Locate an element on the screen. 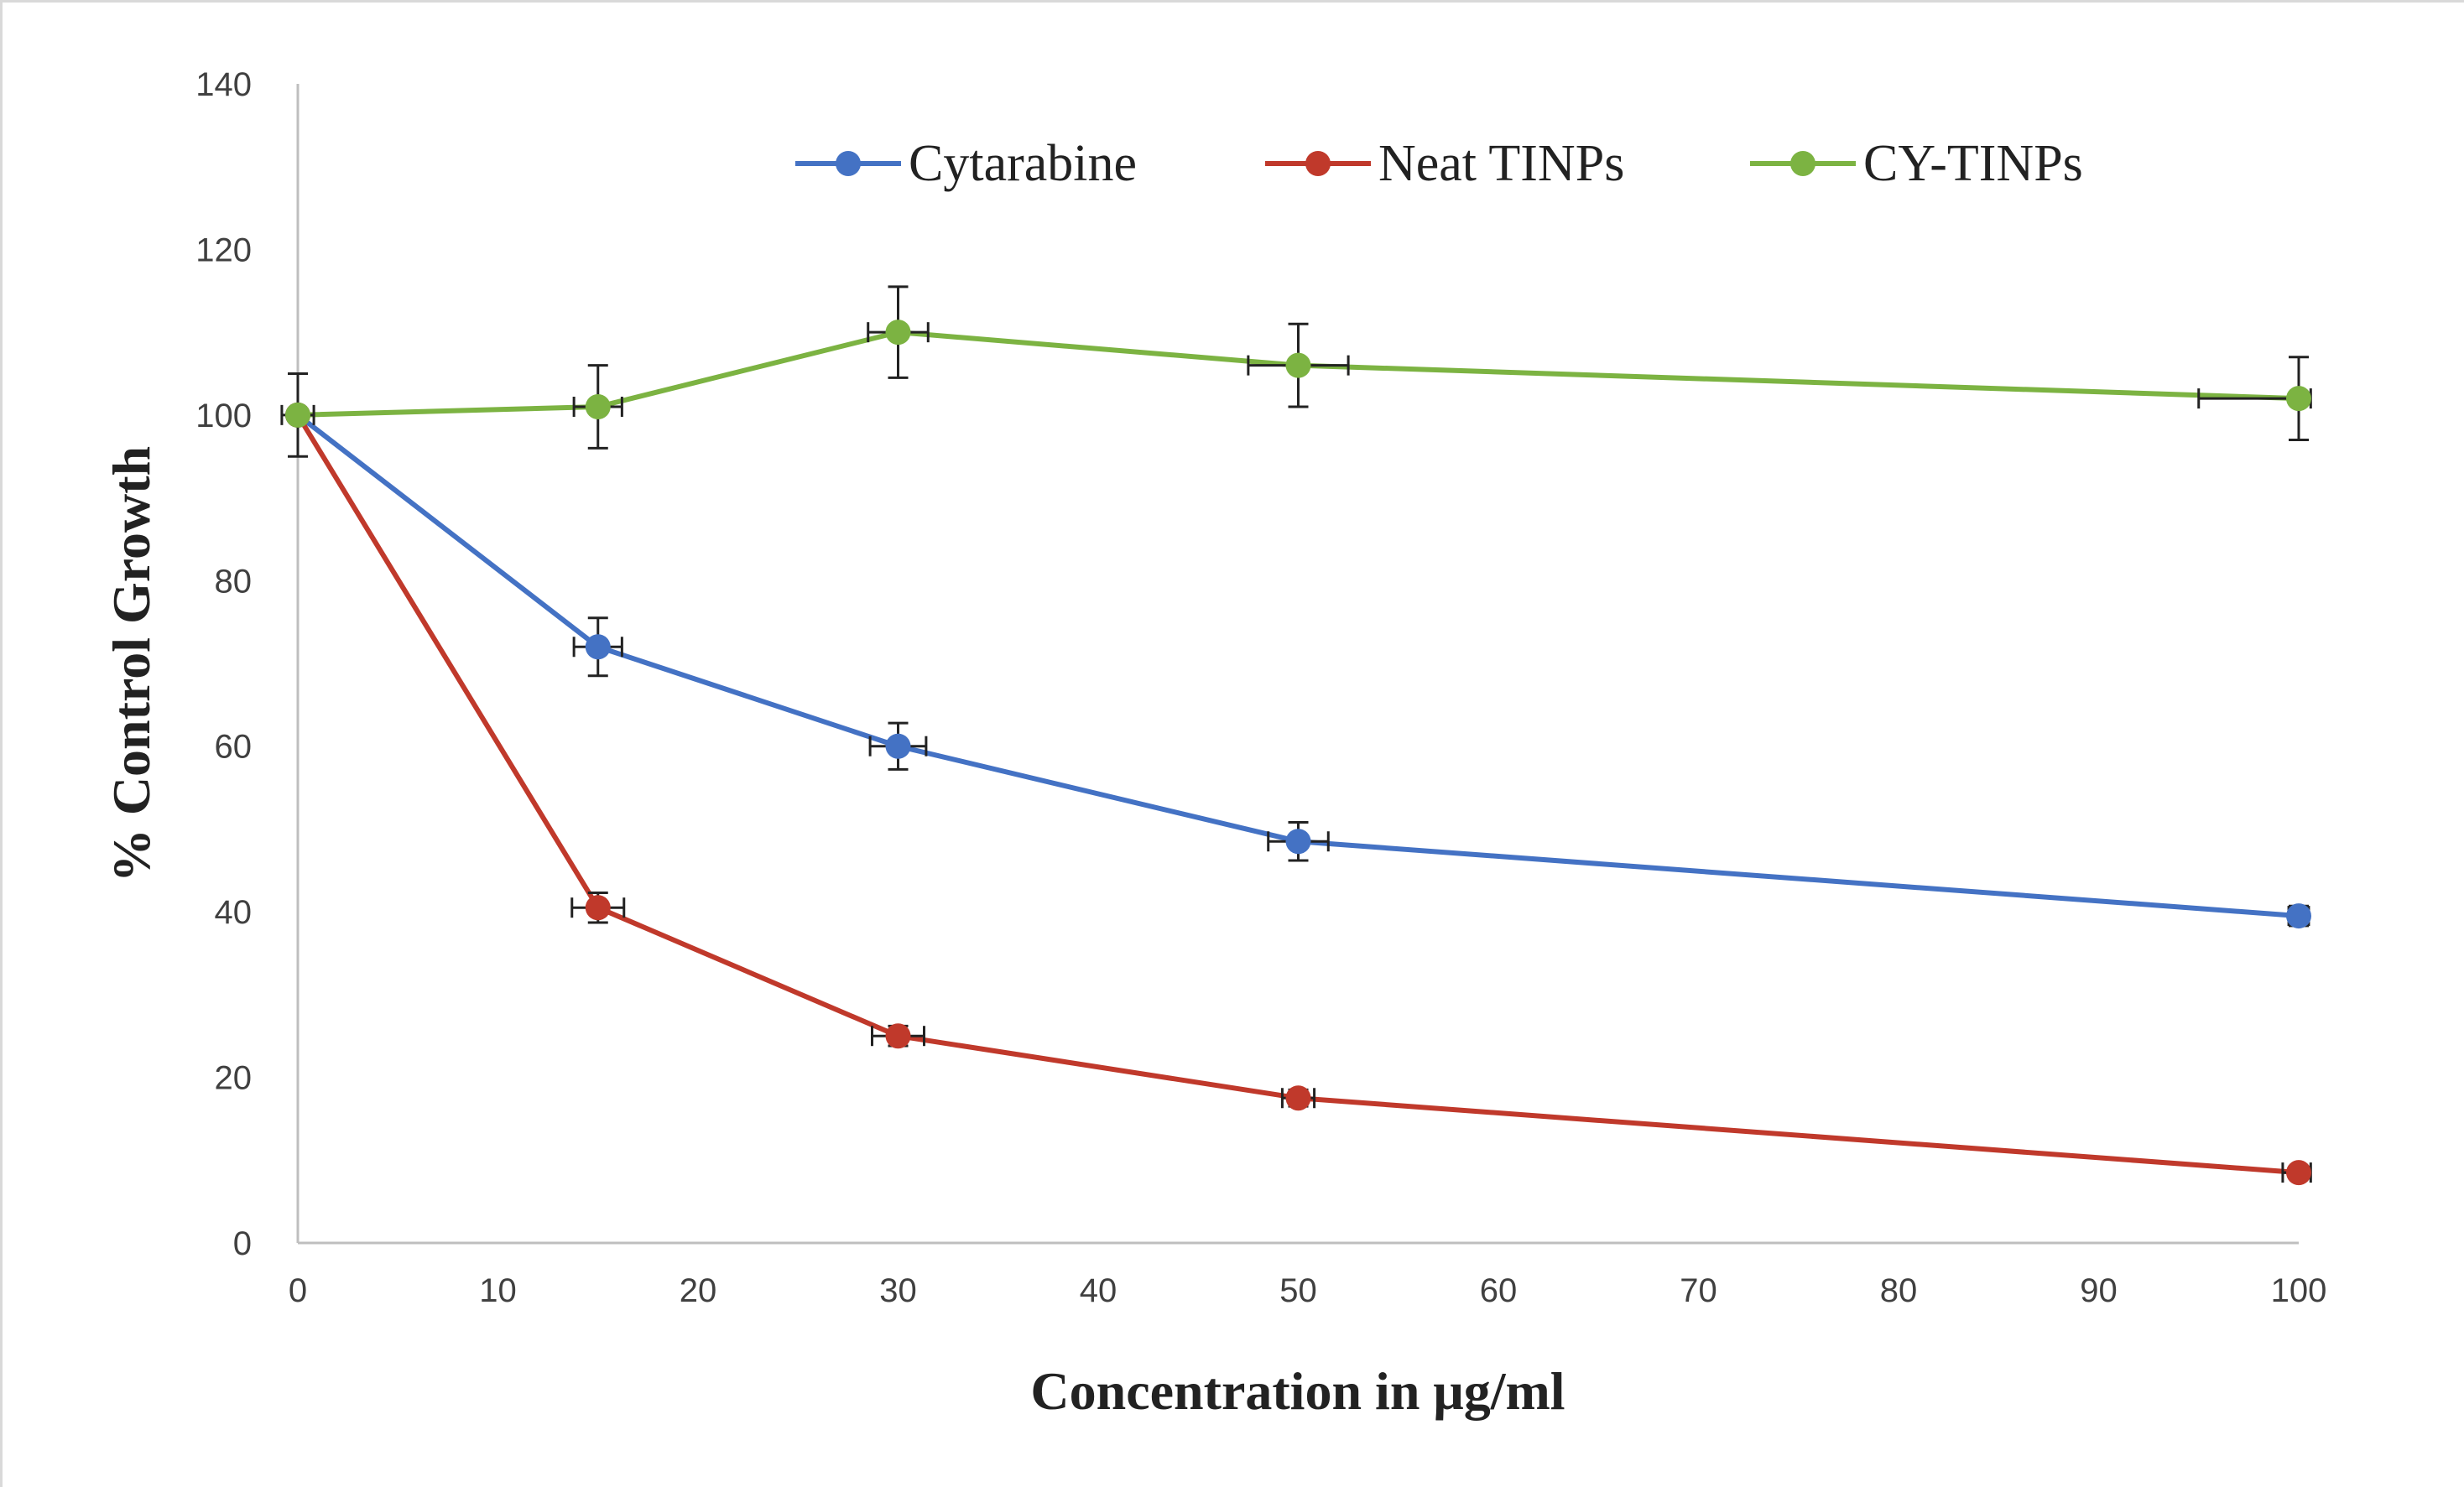 This screenshot has width=2464, height=1487. y-tick-labels: 0 20 40 60 80 100 120 140 is located at coordinates (224, 664).